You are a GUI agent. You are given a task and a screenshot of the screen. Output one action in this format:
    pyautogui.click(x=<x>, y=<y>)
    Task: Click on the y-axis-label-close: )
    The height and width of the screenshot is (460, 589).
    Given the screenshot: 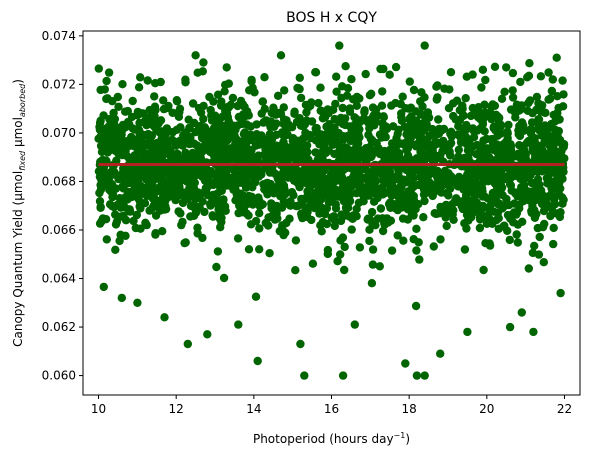 What is the action you would take?
    pyautogui.click(x=18, y=81)
    